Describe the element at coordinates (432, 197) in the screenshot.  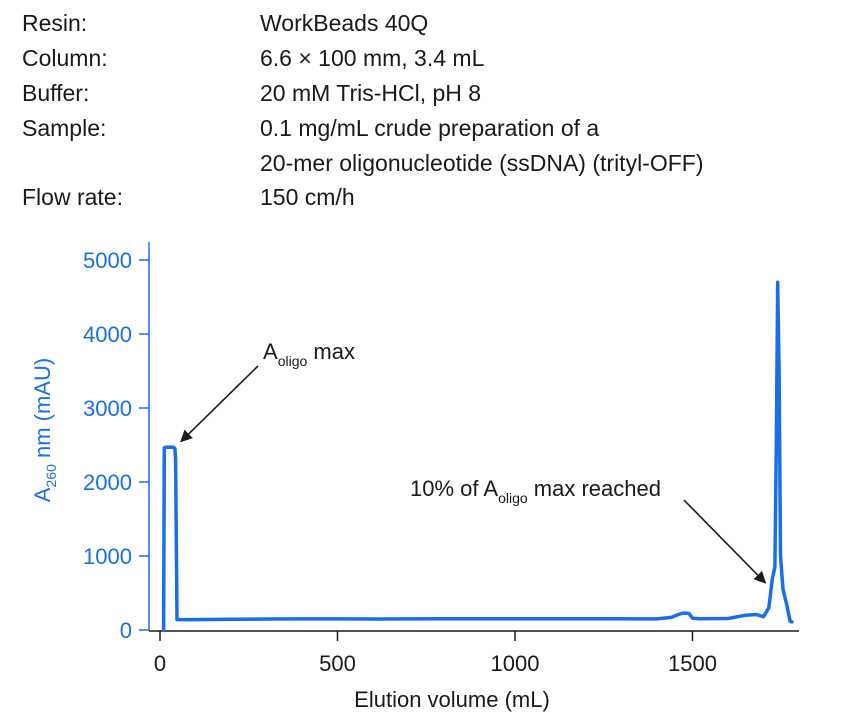
I see `meta-row-flow-rate: Flow rate: 150 cm/h` at that location.